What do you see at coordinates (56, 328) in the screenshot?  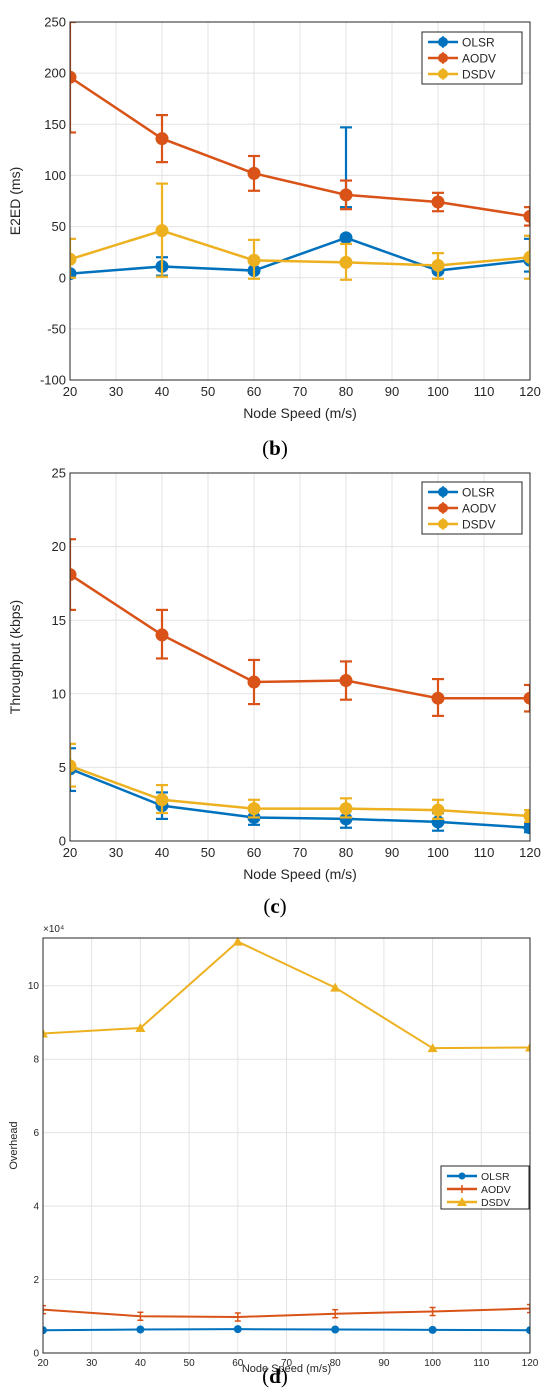 I see `y-tick-label: -50` at bounding box center [56, 328].